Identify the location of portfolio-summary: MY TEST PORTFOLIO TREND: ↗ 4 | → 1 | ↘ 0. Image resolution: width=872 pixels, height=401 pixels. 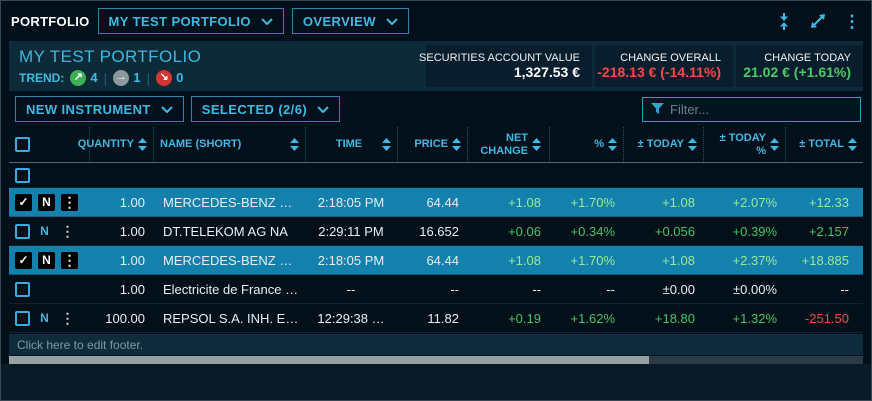
(110, 66).